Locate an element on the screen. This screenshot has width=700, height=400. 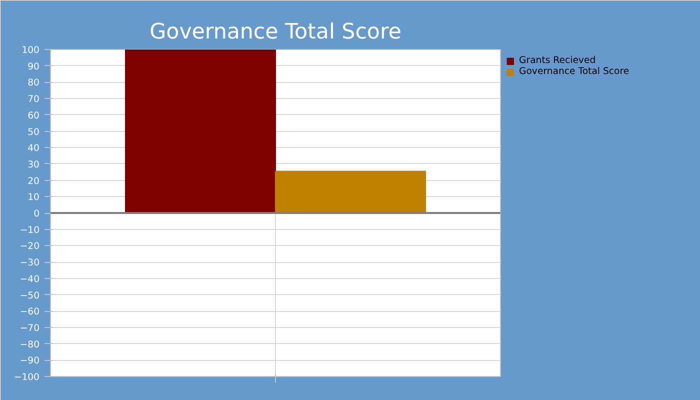
legend-label: Grants Recieved is located at coordinates (557, 60).